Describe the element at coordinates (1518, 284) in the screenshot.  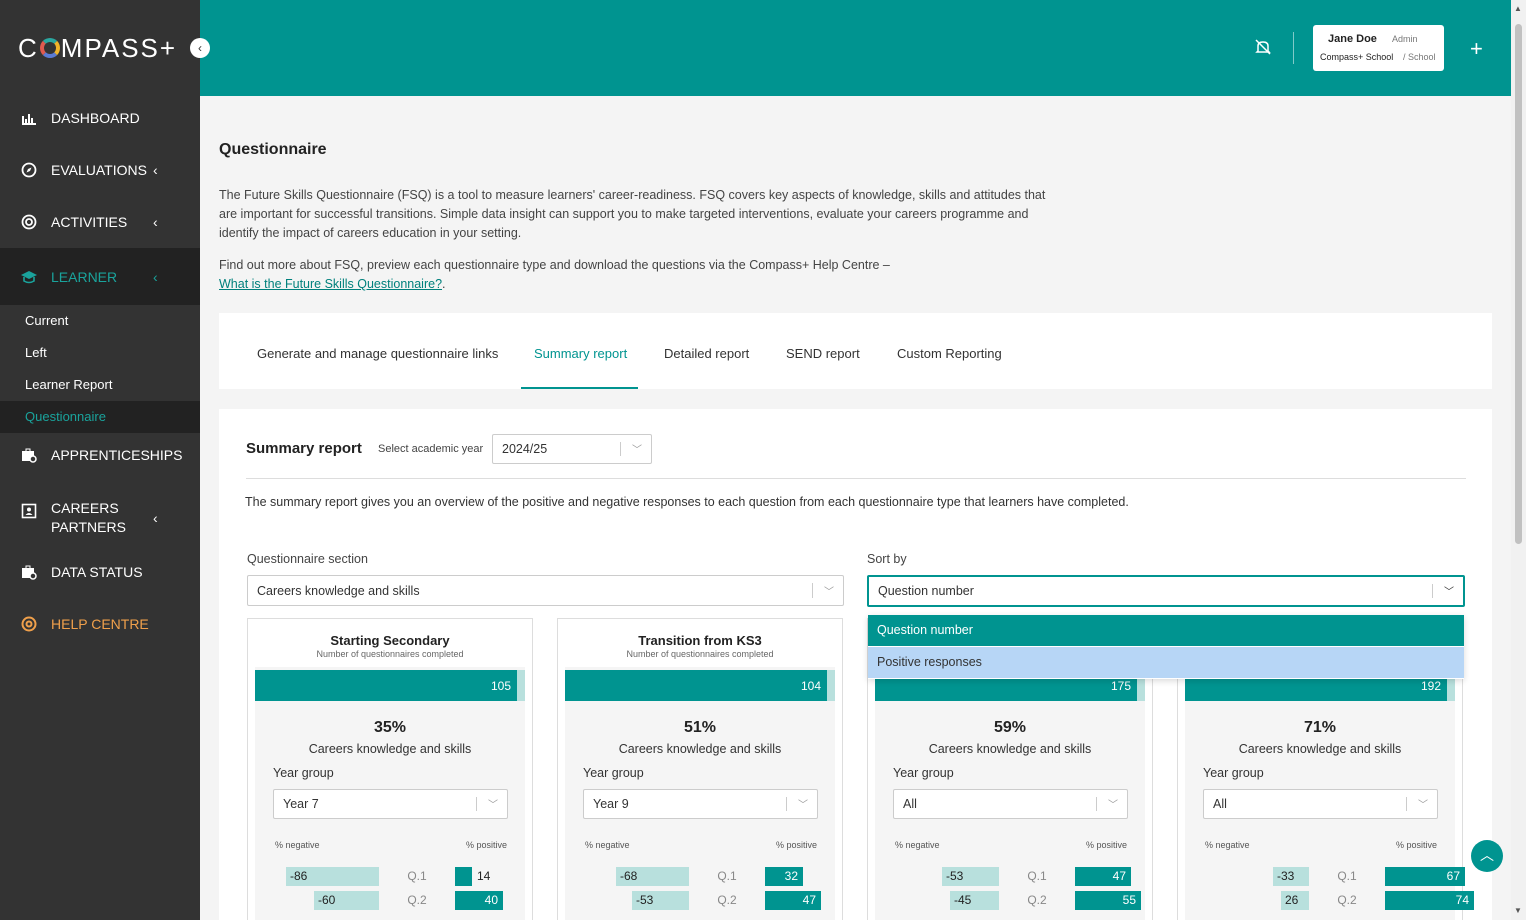
I see `scrollbar-thumb` at that location.